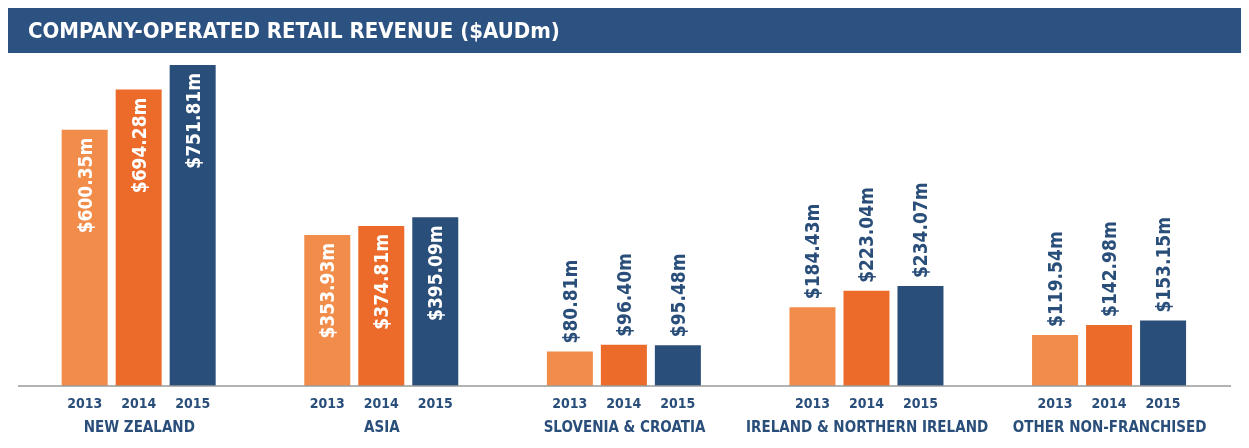 Image resolution: width=1249 pixels, height=448 pixels. What do you see at coordinates (435, 273) in the screenshot?
I see `data-label: $395.09m` at bounding box center [435, 273].